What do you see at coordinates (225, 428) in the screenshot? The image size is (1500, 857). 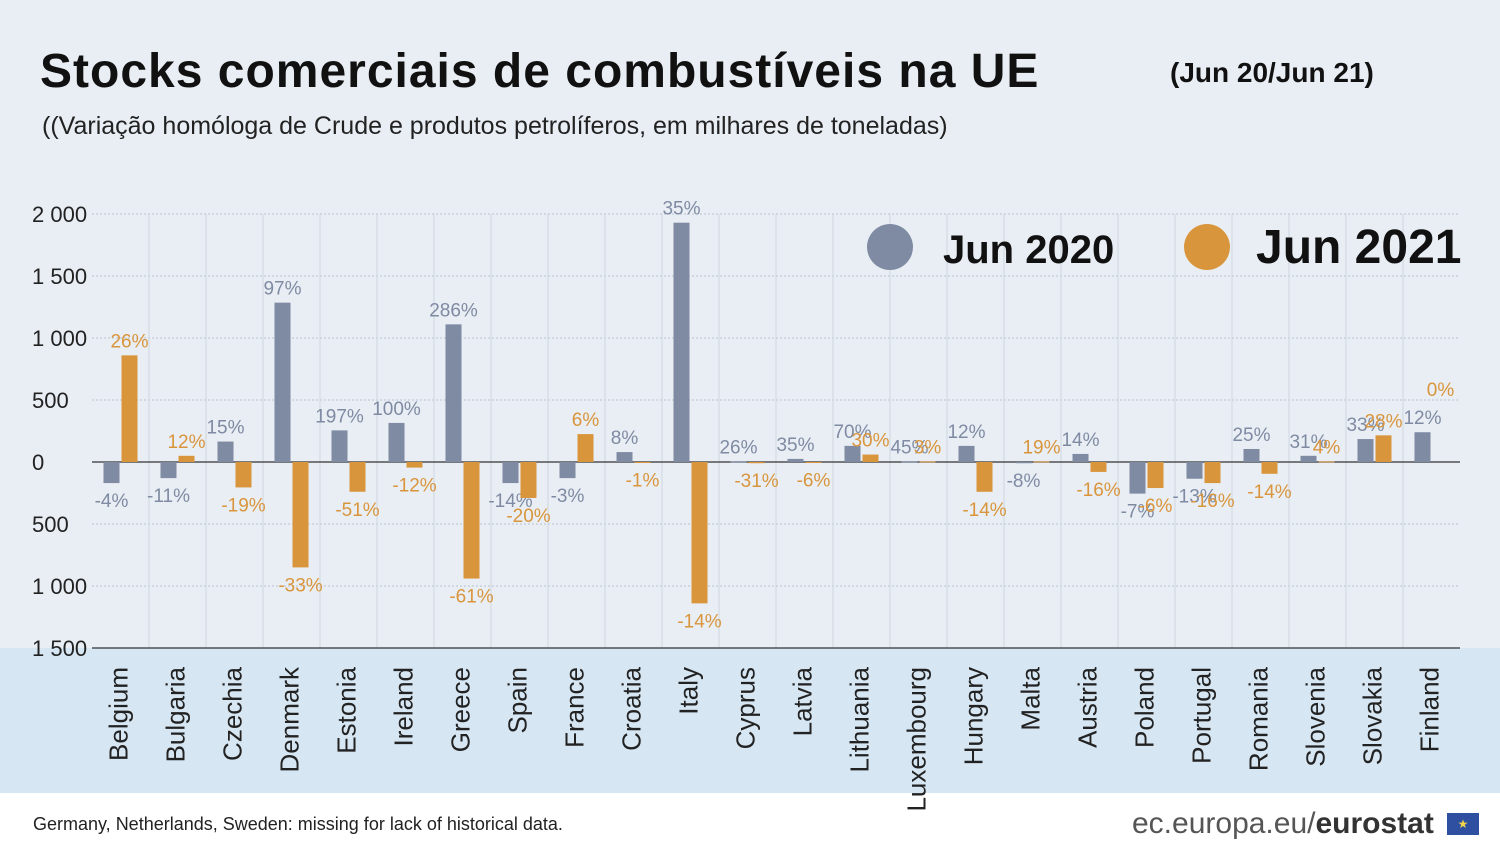 I see `data-label: 15%` at bounding box center [225, 428].